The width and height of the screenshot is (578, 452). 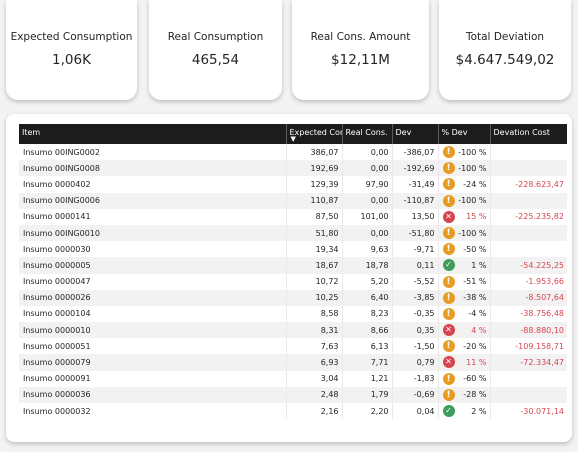 What do you see at coordinates (71, 50) in the screenshot?
I see `kpi-card-expected-consumption: Expected Consumption 1,06K` at bounding box center [71, 50].